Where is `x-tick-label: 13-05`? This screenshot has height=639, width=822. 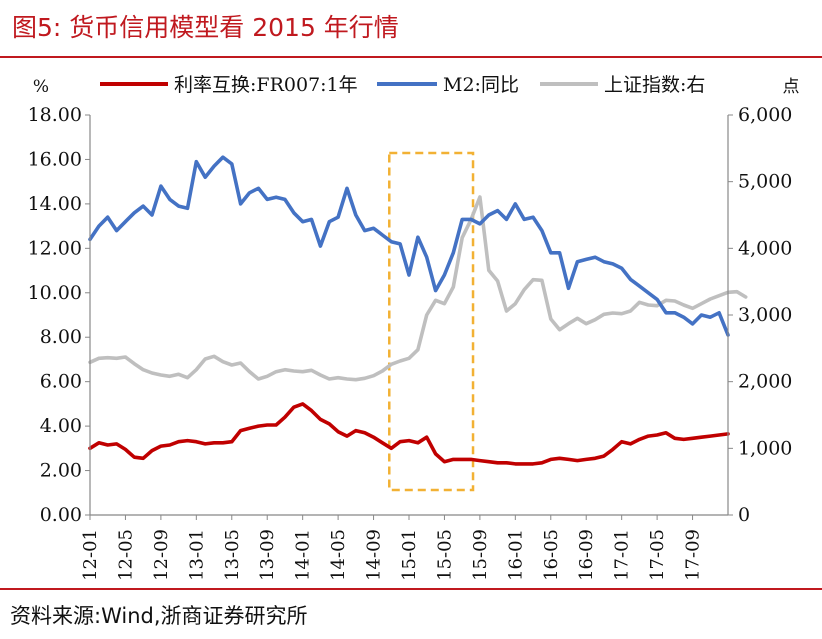 x-tick-label: 13-05 is located at coordinates (232, 555).